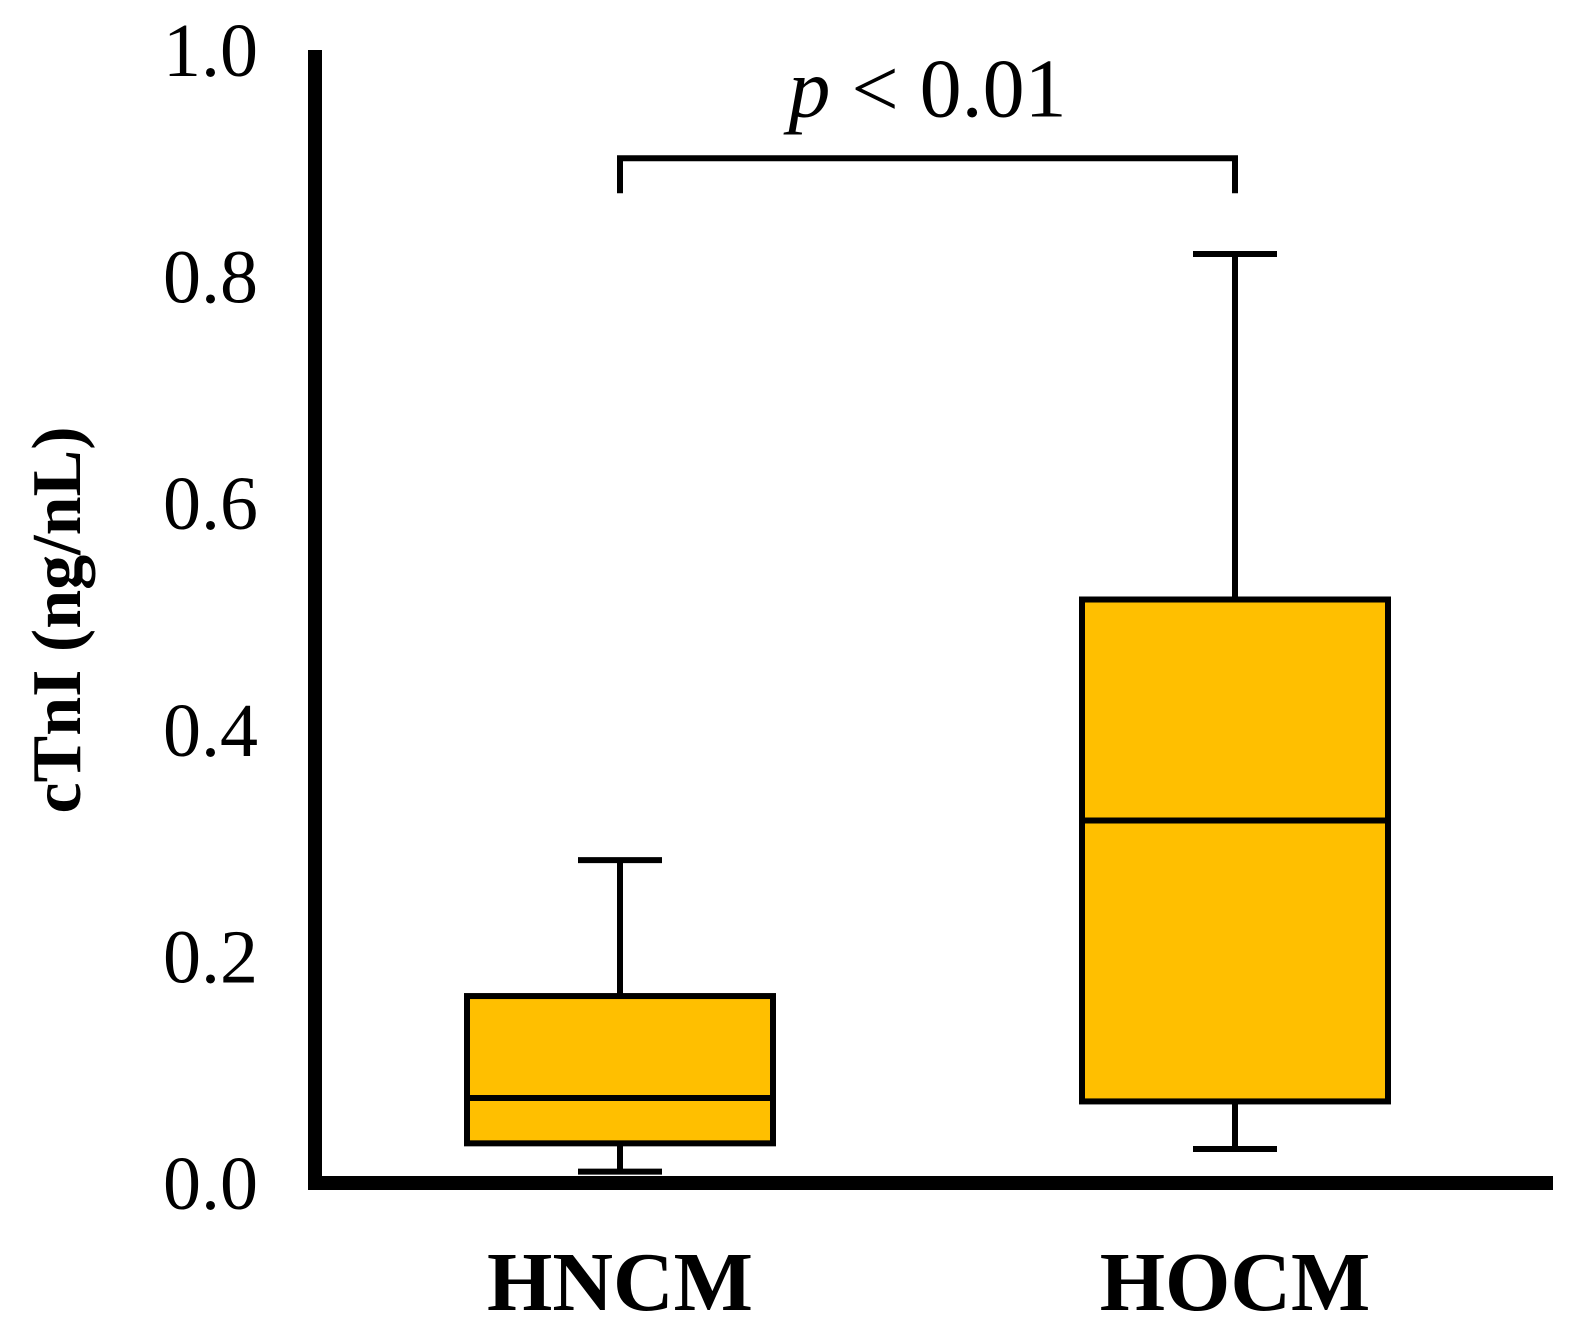 This screenshot has height=1333, width=1571. What do you see at coordinates (948, 88) in the screenshot?
I see `p-relation: < 0.01` at bounding box center [948, 88].